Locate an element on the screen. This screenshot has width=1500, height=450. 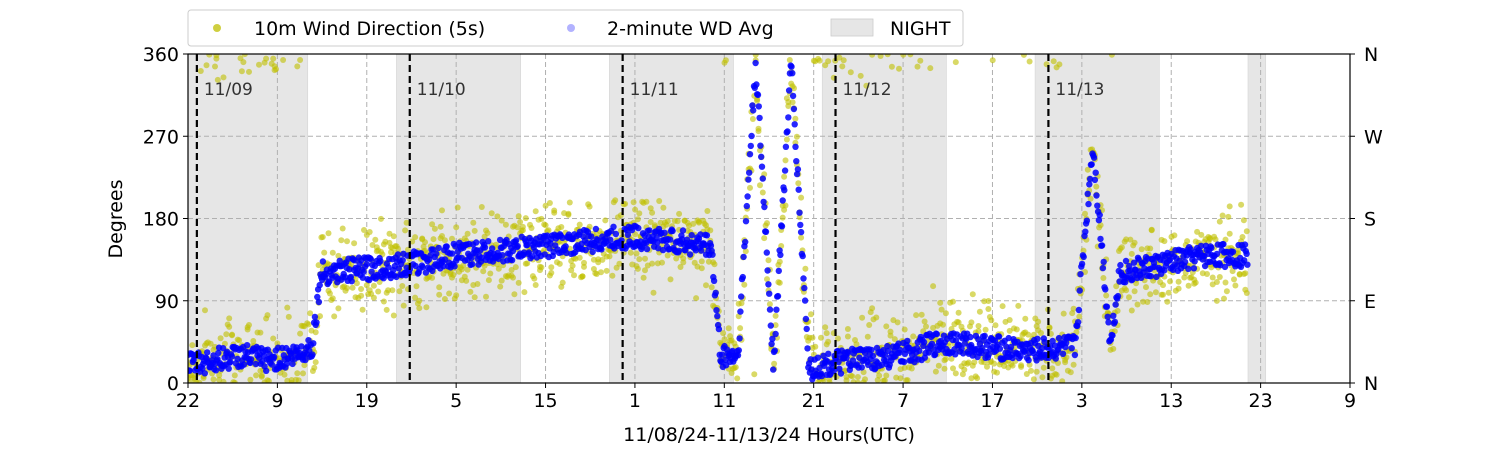
legend-raw-label: 10m Wind Direction (5s) is located at coordinates (369, 29).